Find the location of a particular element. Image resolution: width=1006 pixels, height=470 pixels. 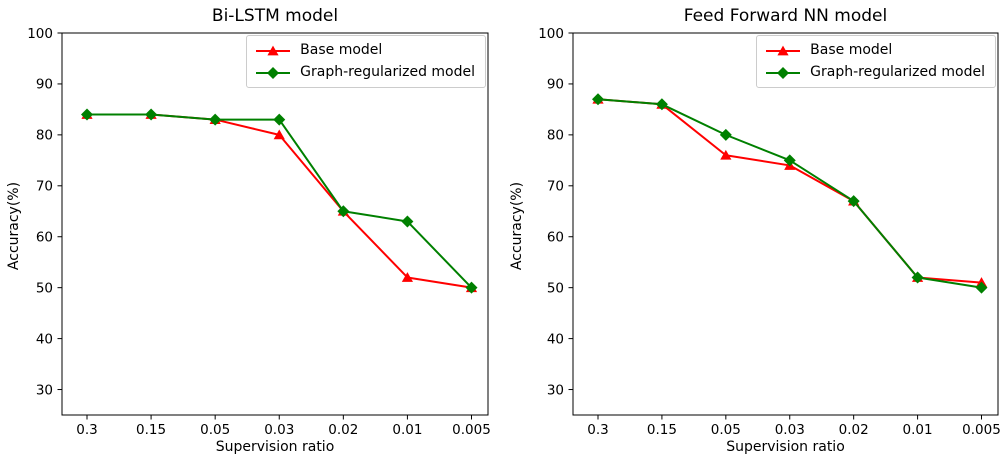

series-line is located at coordinates (279, 201).